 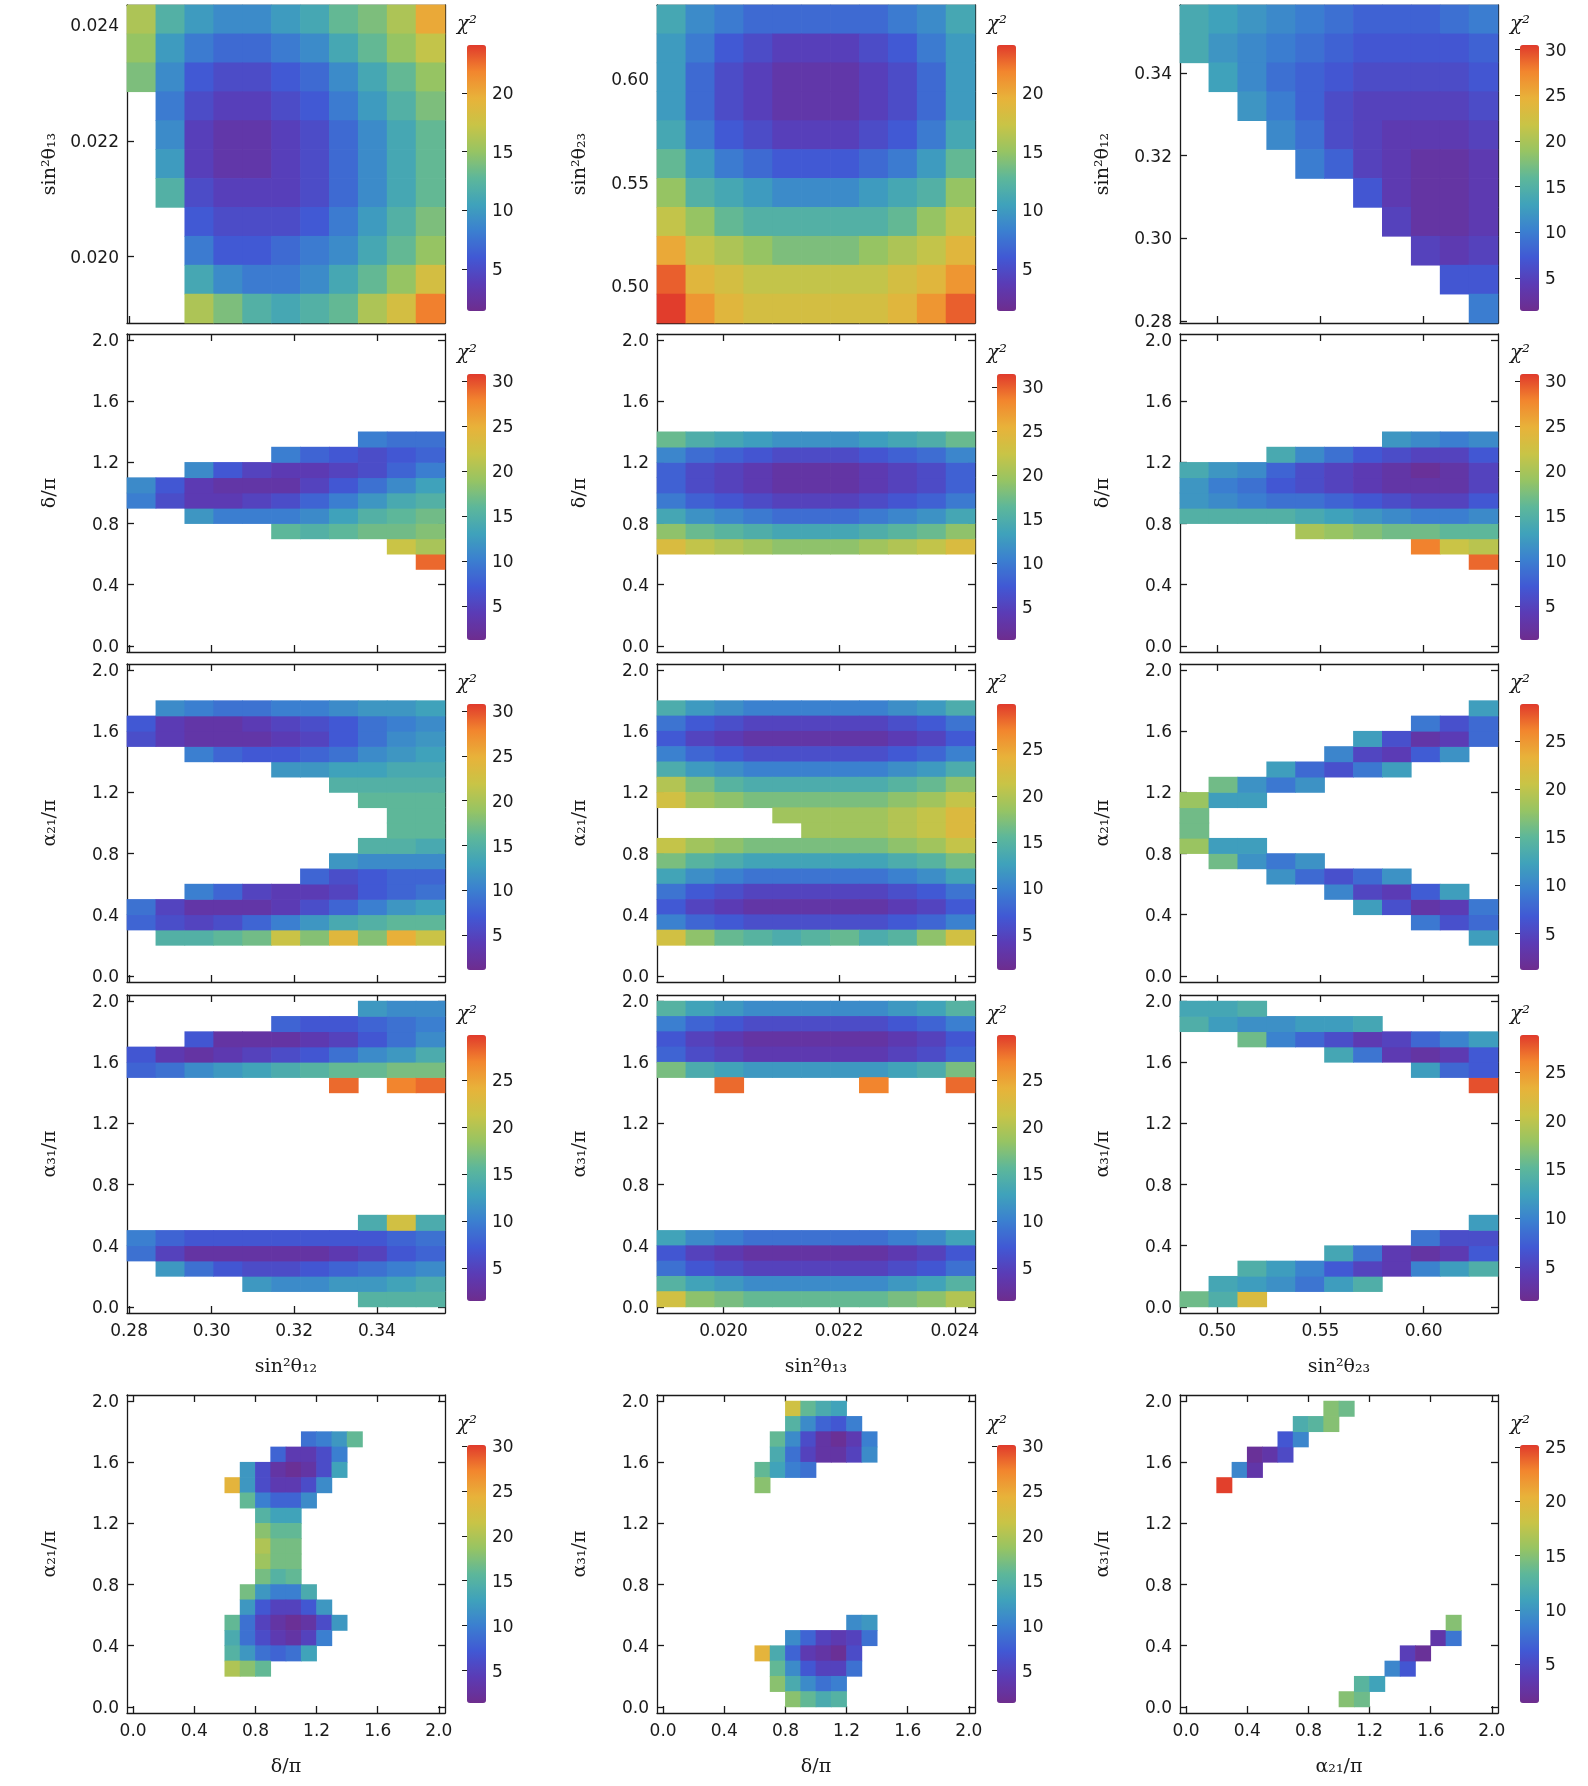 What do you see at coordinates (105, 731) in the screenshot?
I see `y-tick-label: 1.6` at bounding box center [105, 731].